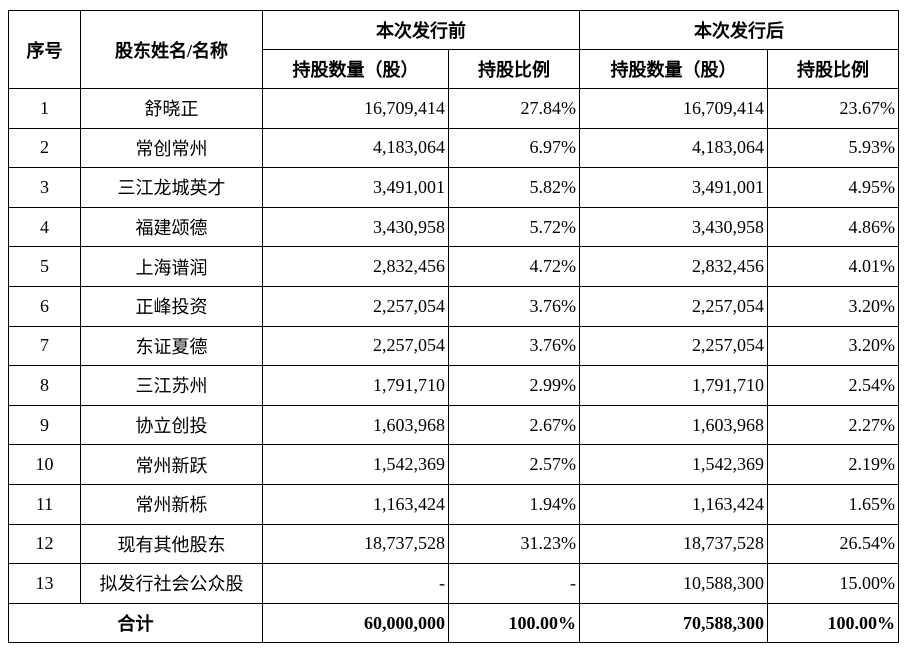 This screenshot has height=654, width=907. I want to click on total-value: 60,000,000, so click(355, 623).